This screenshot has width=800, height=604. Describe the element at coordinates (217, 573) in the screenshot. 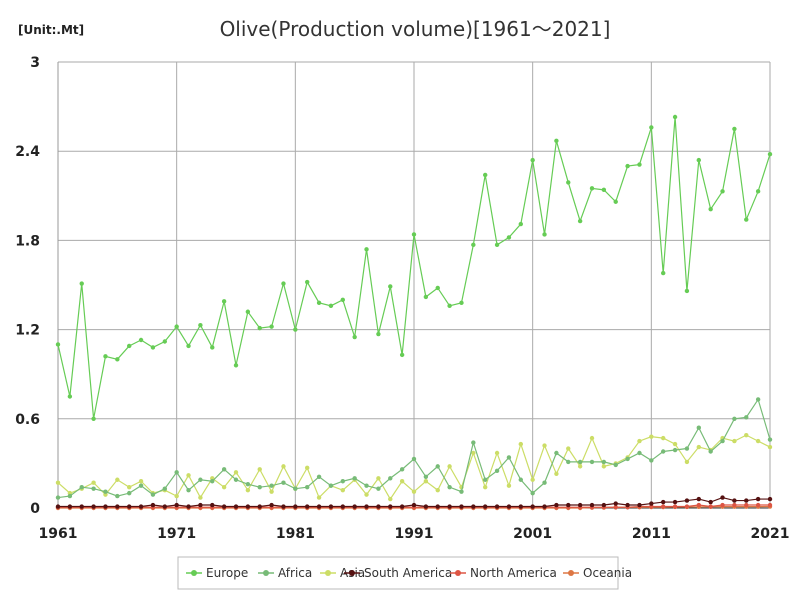

I see `legend-item-europe: Europe` at that location.